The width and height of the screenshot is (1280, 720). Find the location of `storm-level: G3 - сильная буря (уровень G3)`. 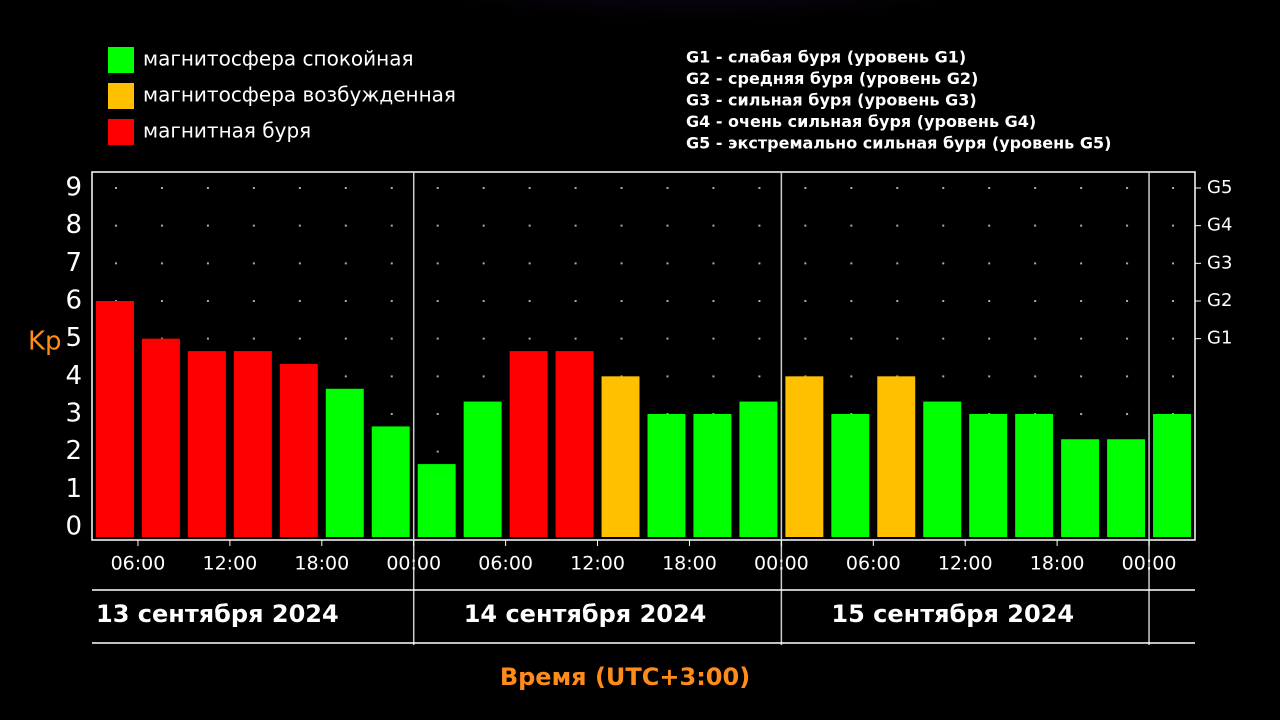

storm-level: G3 - сильная буря (уровень G3) is located at coordinates (831, 100).